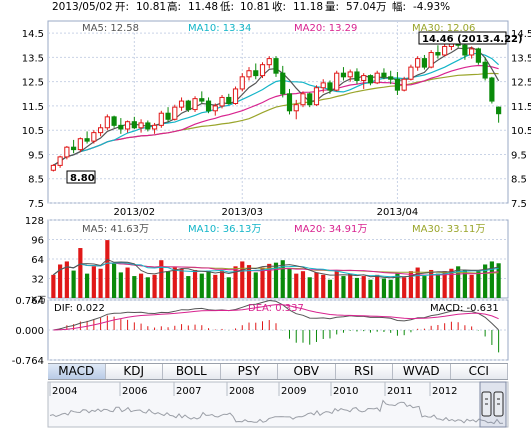  What do you see at coordinates (472, 39) in the screenshot?
I see `high-annotation-text: 14.46 (2013.4.22)` at bounding box center [472, 39].